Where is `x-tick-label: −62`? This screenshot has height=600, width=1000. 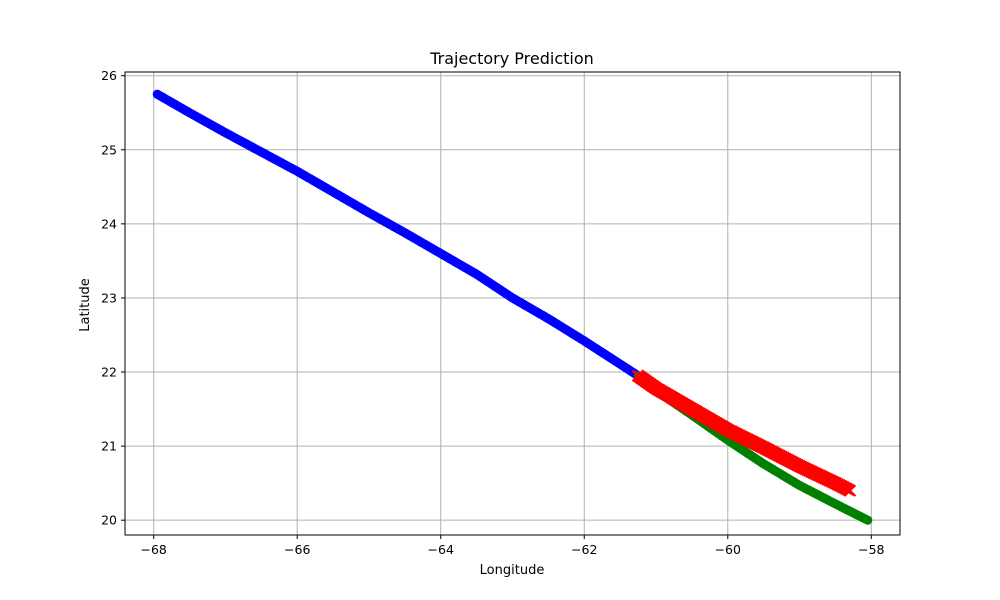 x-tick-label: −62 is located at coordinates (584, 549).